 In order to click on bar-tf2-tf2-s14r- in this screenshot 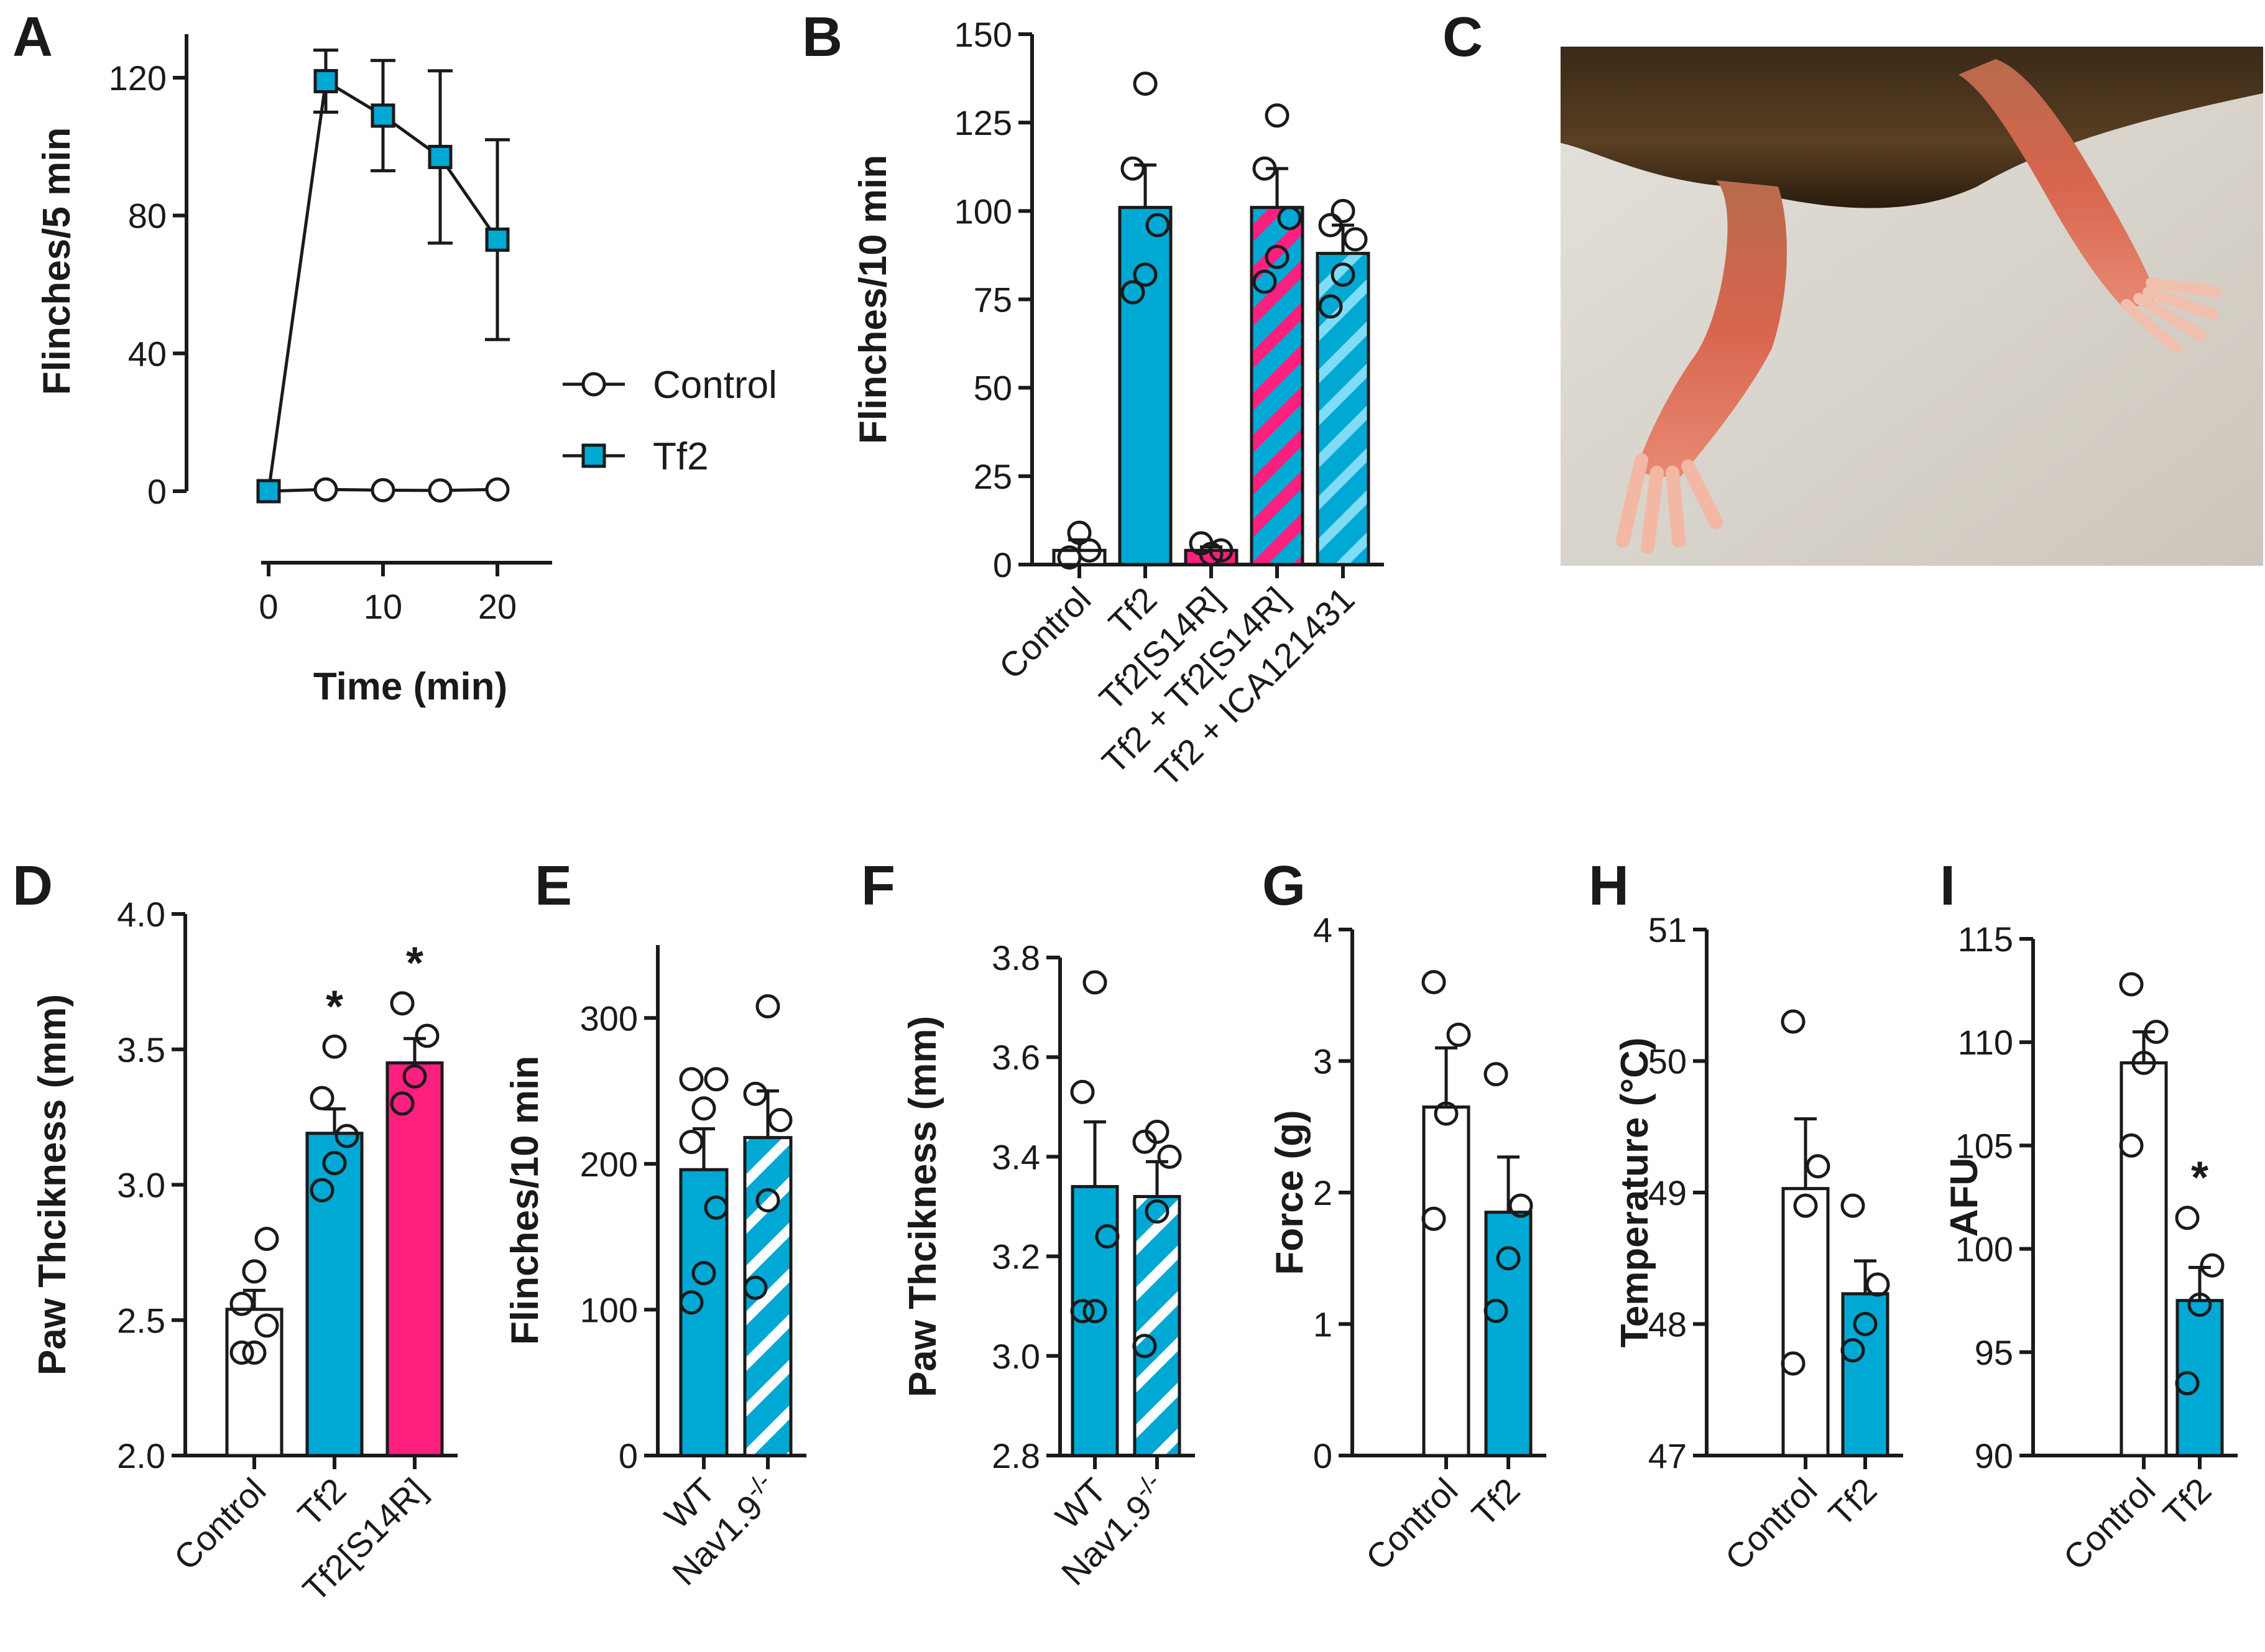, I will do `click(1277, 386)`.